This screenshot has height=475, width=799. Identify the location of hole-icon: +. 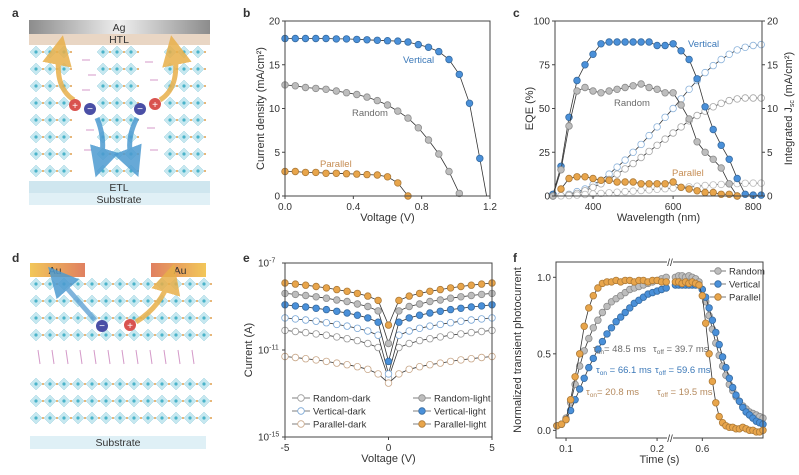
(75, 105).